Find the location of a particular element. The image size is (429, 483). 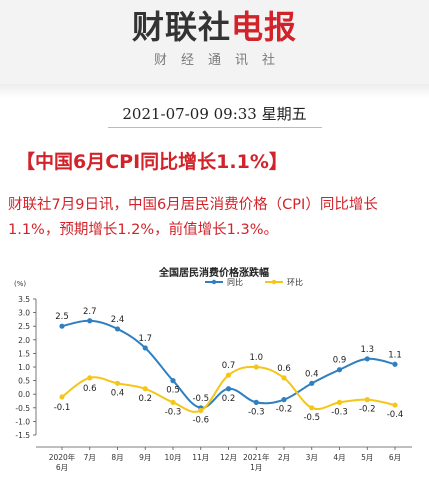

y-tick-label: 3.0 is located at coordinates (24, 313).